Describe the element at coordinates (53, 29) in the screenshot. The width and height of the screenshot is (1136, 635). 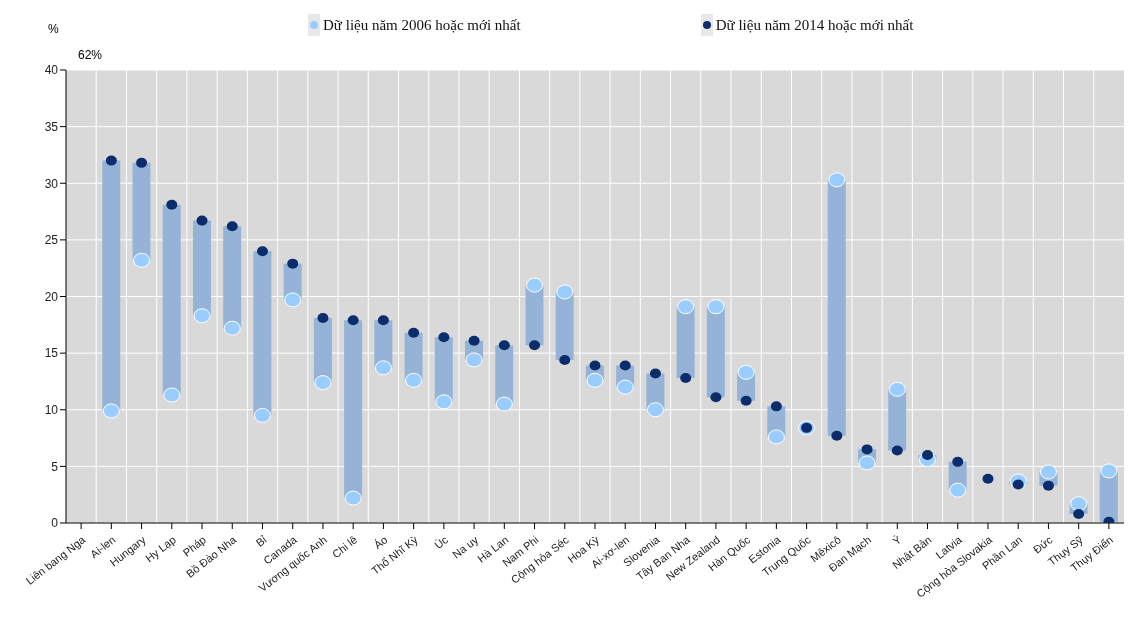
I see `y-axis-title: %` at that location.